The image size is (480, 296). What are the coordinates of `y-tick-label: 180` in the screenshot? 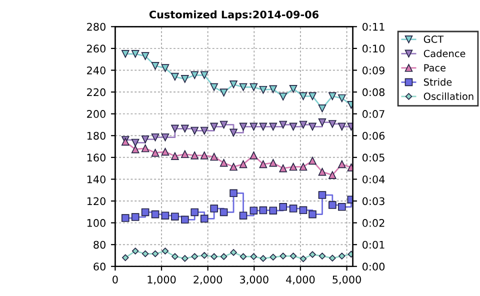 It's located at (96, 136).